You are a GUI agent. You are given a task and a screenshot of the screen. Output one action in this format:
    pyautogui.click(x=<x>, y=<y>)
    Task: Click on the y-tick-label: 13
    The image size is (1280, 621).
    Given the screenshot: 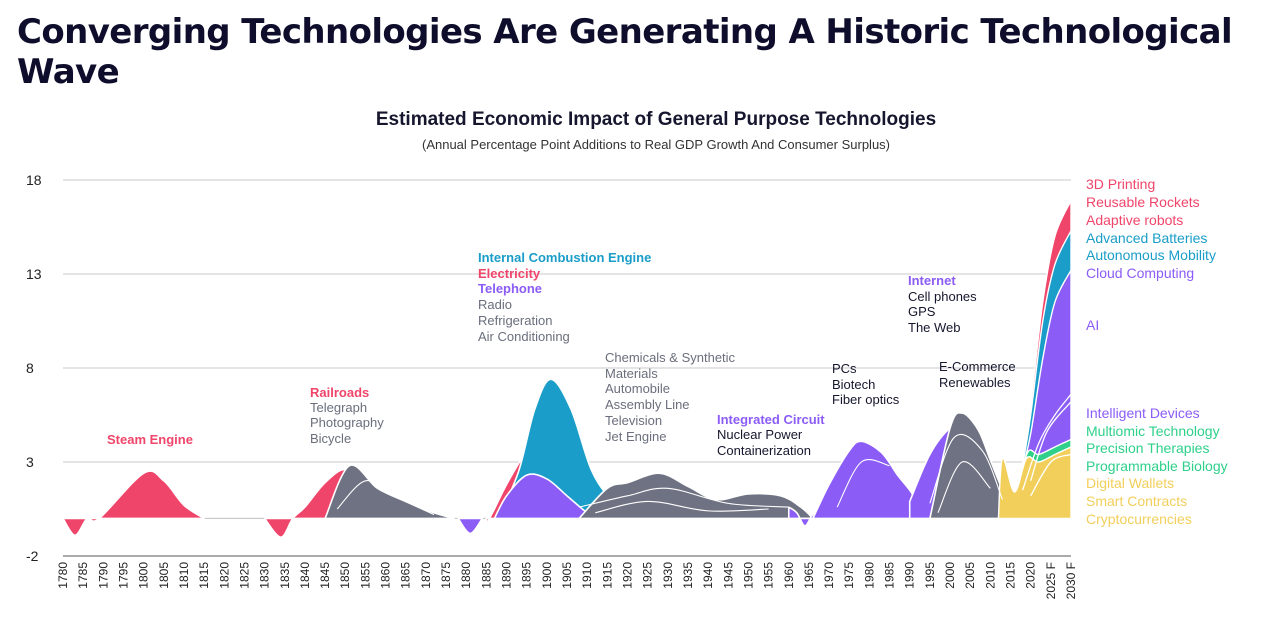 What is the action you would take?
    pyautogui.click(x=34, y=274)
    